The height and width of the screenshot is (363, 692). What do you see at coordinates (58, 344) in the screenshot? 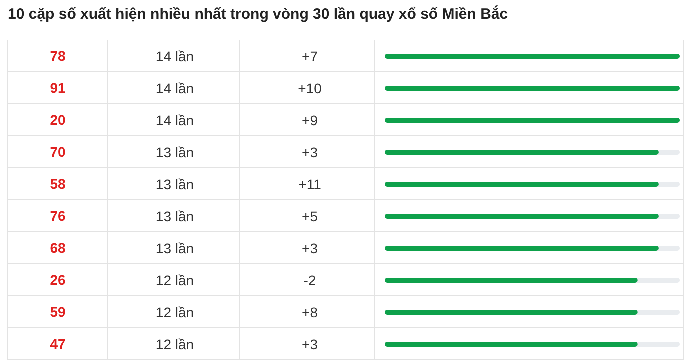
I see `y-tick-label: 47` at bounding box center [58, 344].